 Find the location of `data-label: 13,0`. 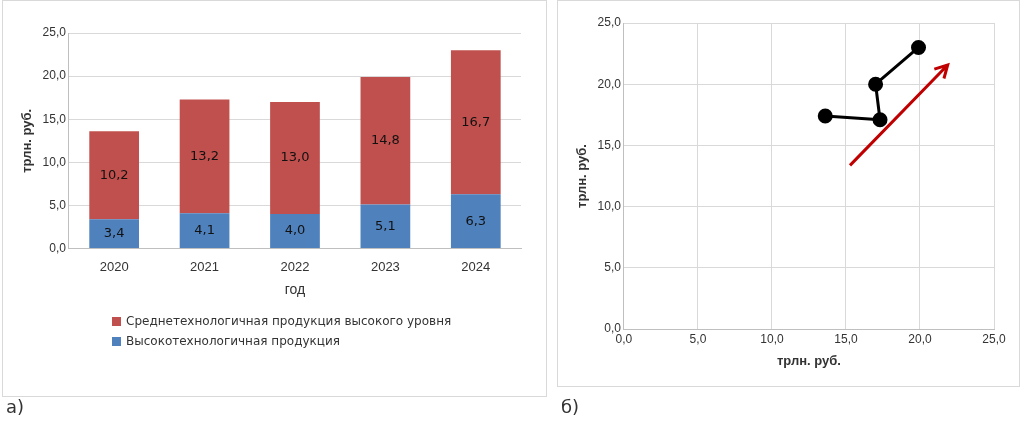

data-label: 13,0 is located at coordinates (295, 157).